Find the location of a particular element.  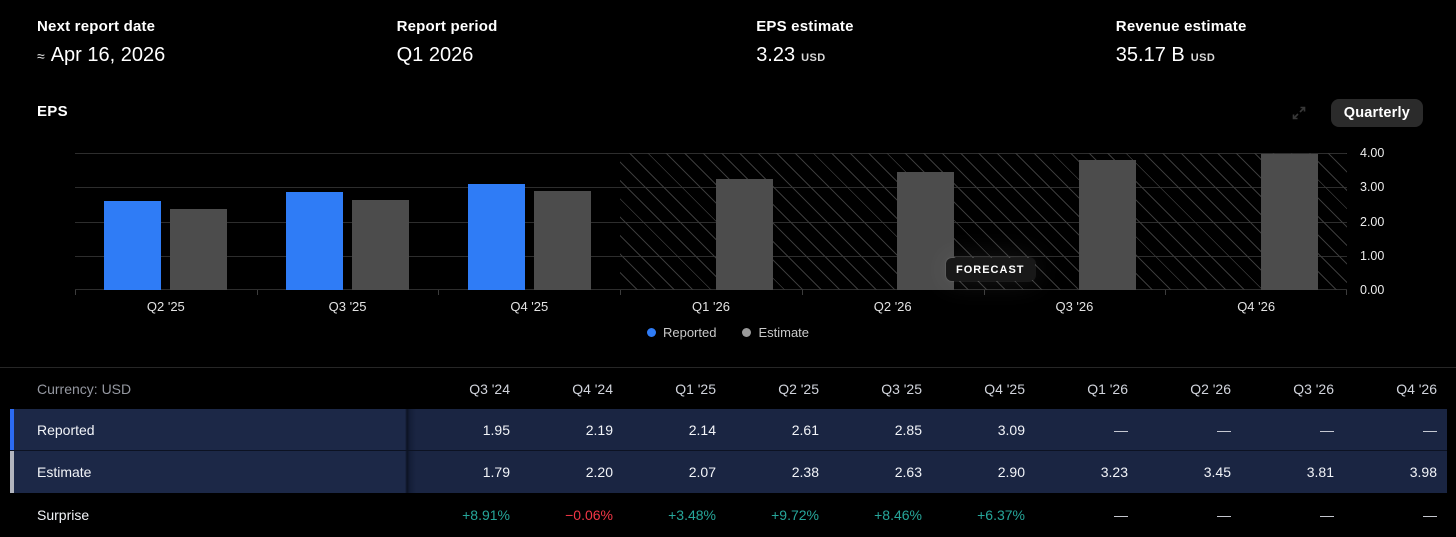

chart-title: EPS is located at coordinates (52, 111).